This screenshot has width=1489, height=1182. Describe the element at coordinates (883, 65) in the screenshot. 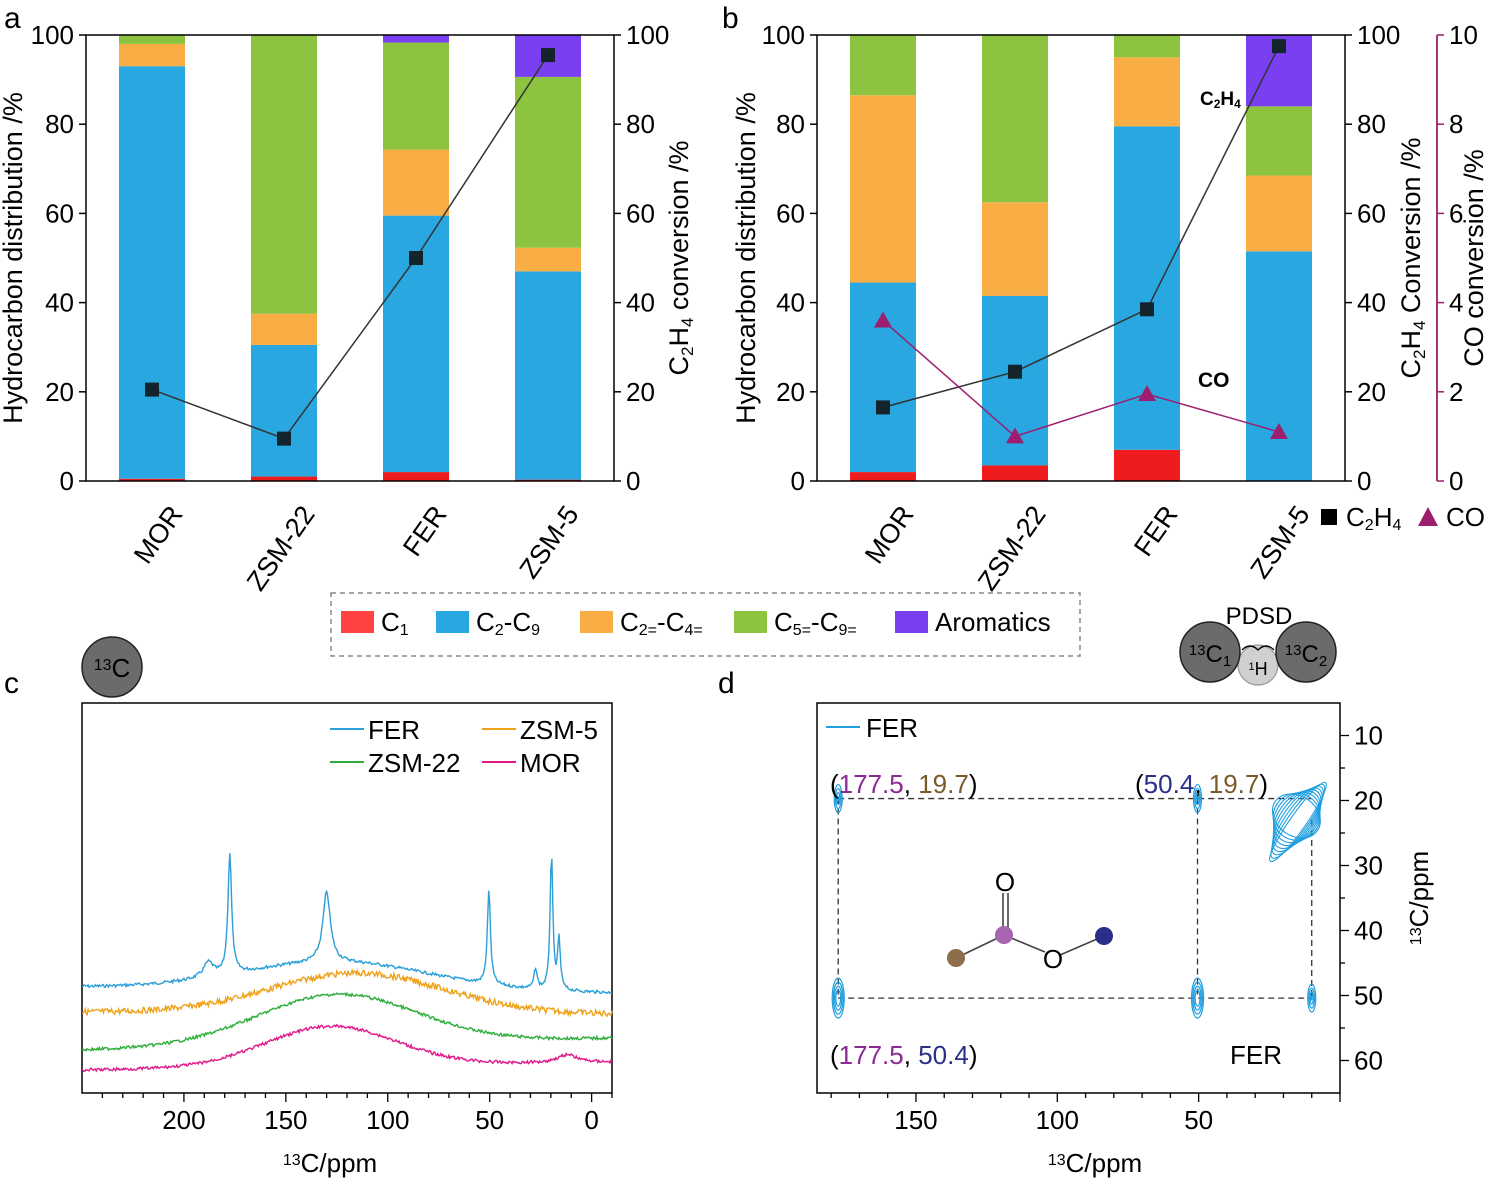

I see `bar-MOR-C5=-C9=` at that location.